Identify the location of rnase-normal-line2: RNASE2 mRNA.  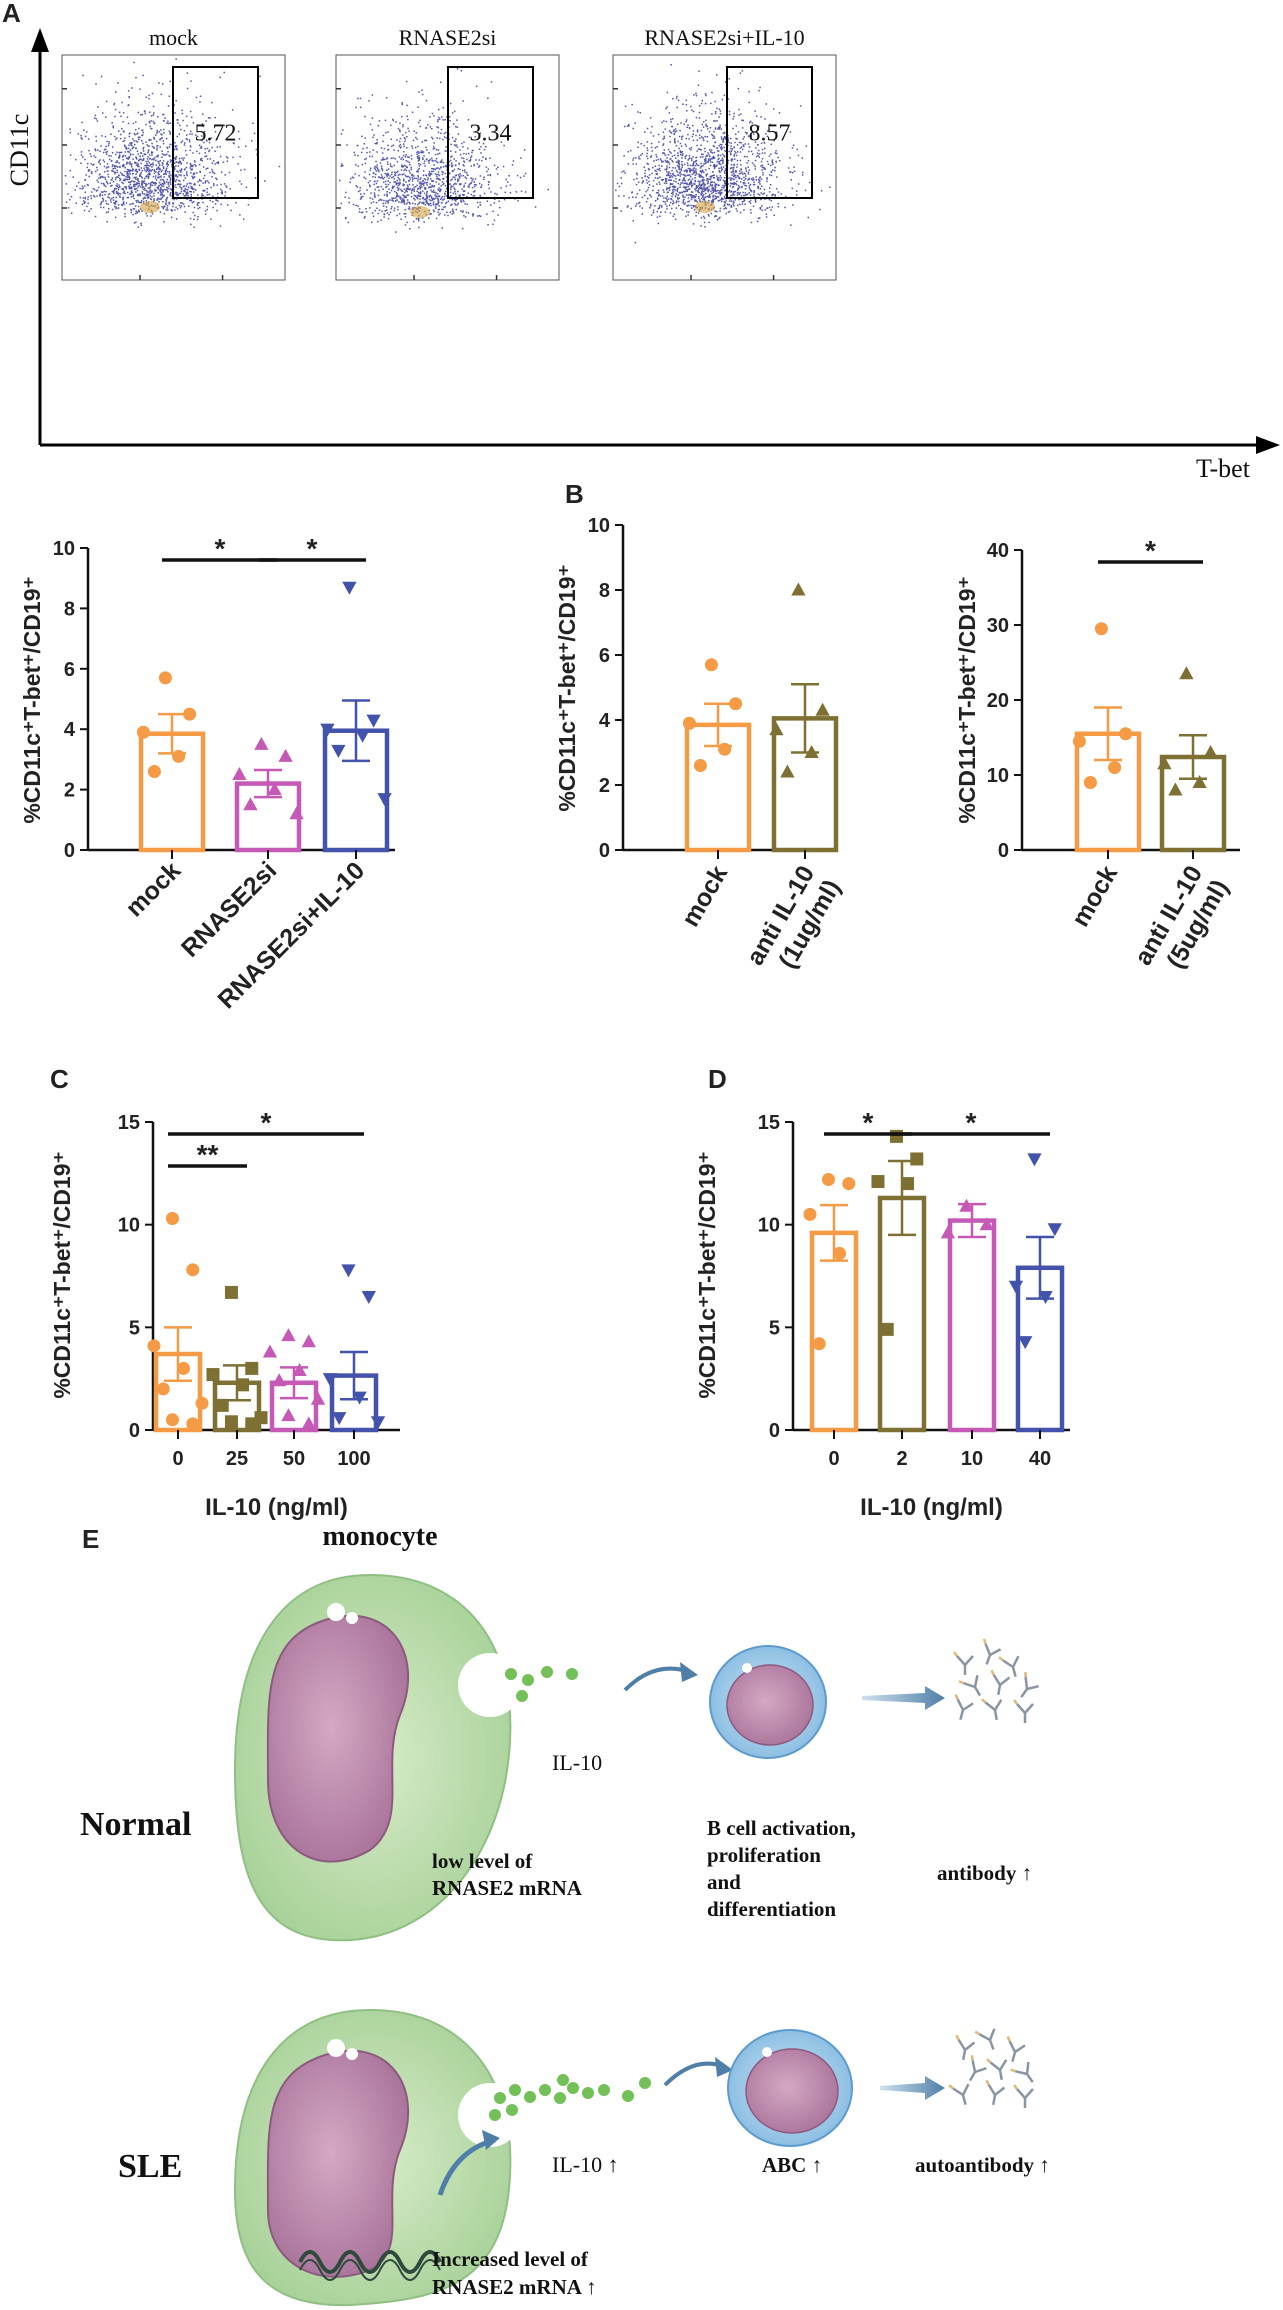
(507, 1888).